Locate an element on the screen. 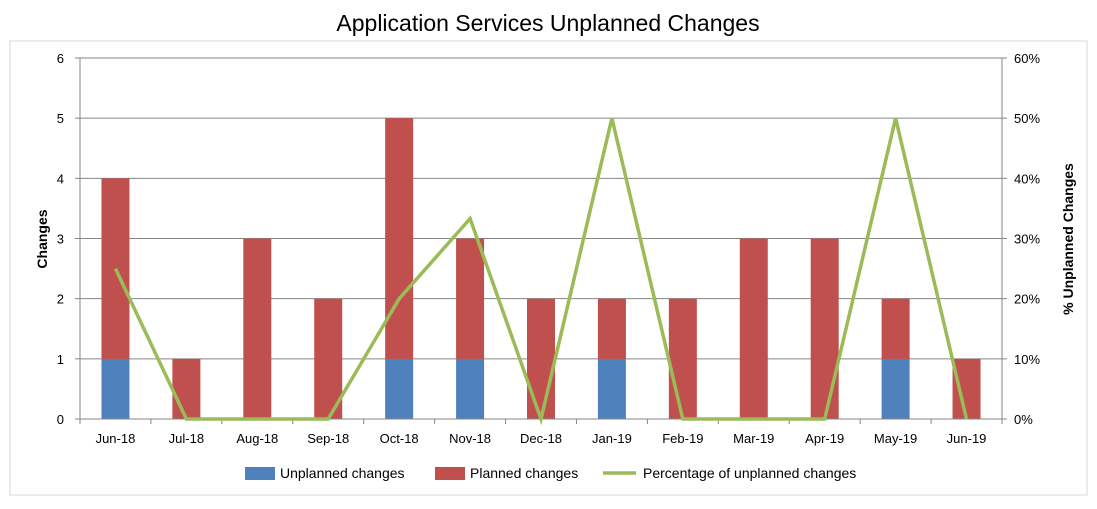 This screenshot has height=509, width=1097. y-right-tick-label: 40% is located at coordinates (1027, 178).